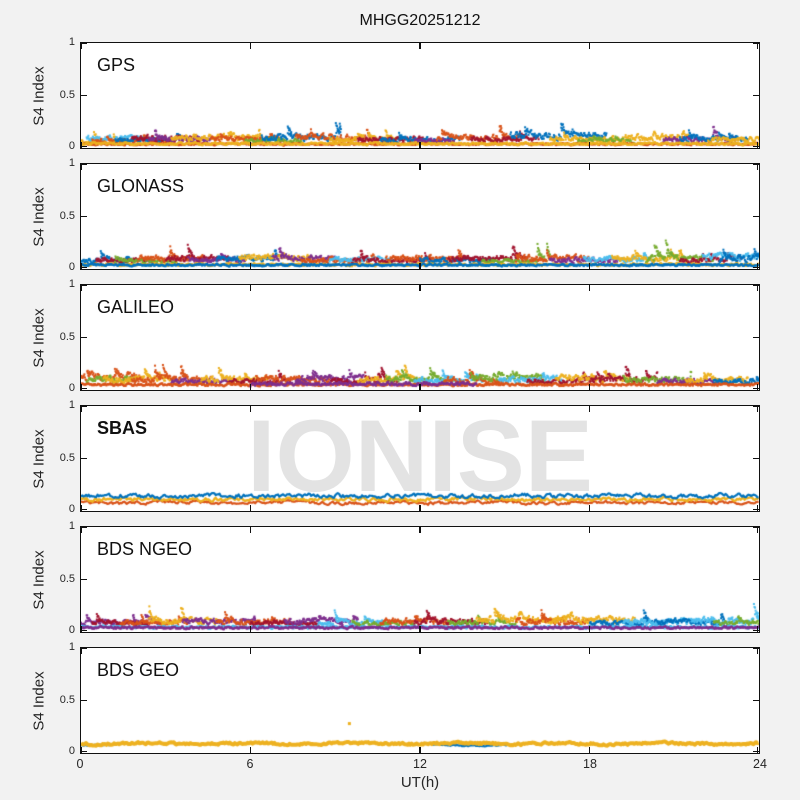 The height and width of the screenshot is (800, 800). Describe the element at coordinates (420, 700) in the screenshot. I see `bds-geo-line-canvas` at that location.